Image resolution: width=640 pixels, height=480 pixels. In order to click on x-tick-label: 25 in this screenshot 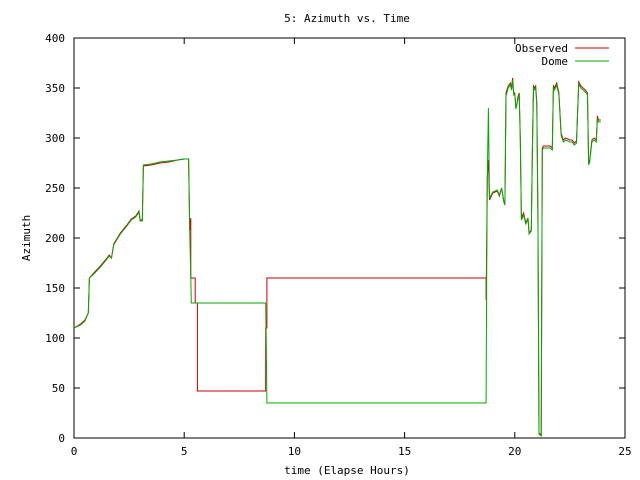, I will do `click(624, 451)`.